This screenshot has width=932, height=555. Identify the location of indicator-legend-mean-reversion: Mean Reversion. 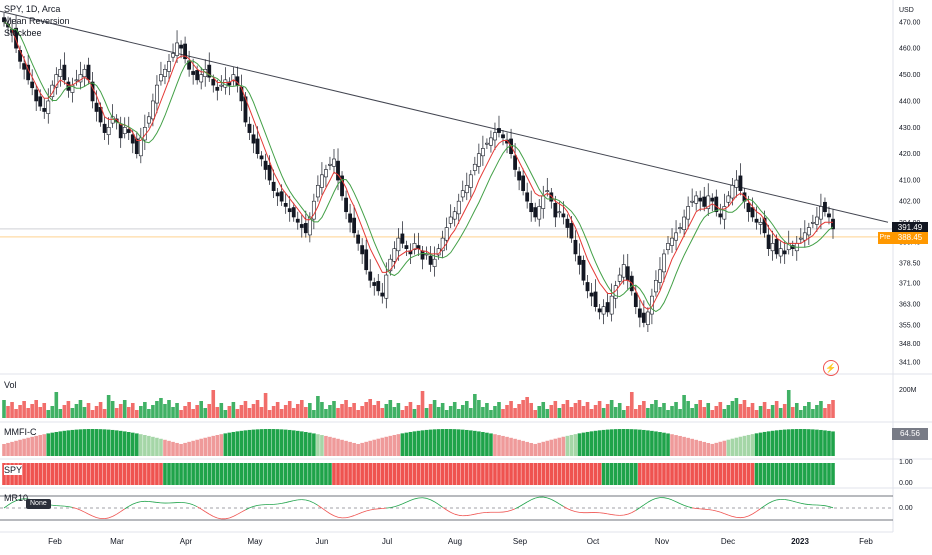
(37, 21).